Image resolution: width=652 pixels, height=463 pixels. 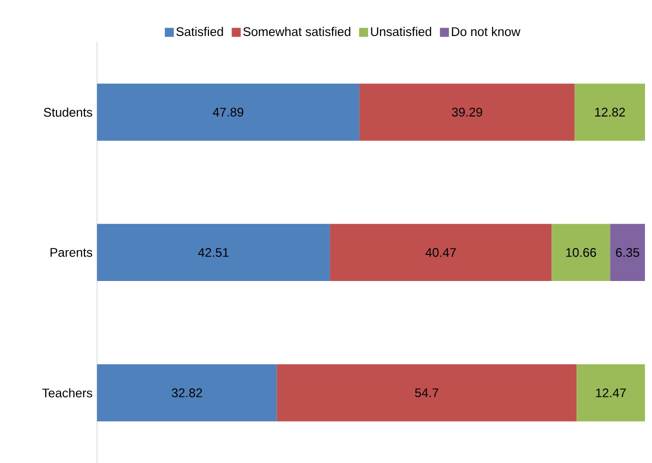 I want to click on data-label: 12.47, so click(x=611, y=393).